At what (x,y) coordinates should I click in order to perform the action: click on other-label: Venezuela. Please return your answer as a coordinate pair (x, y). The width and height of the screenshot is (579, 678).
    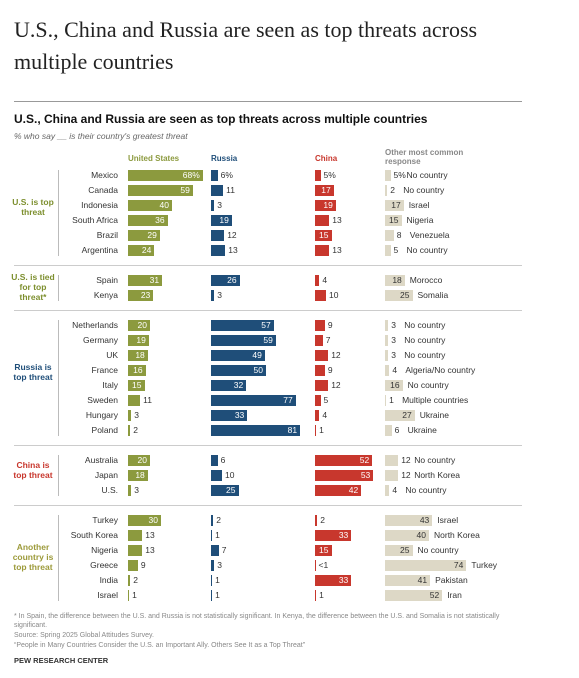
    Looking at the image, I should click on (429, 235).